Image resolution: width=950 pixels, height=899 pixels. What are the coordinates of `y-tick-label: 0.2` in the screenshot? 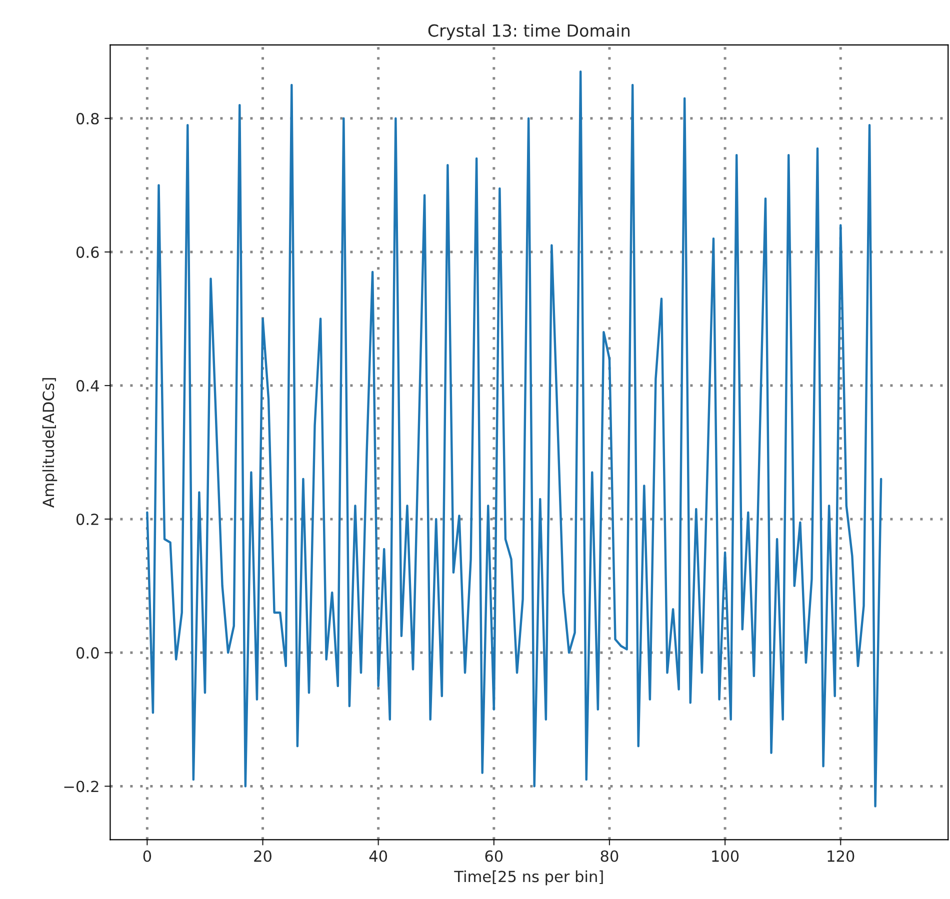 It's located at (87, 520).